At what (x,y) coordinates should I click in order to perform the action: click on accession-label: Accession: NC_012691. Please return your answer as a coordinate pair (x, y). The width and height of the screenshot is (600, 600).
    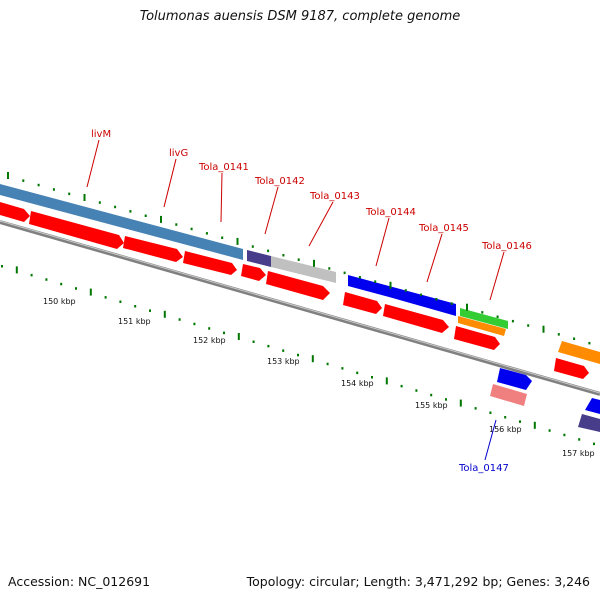
    Looking at the image, I should click on (79, 581).